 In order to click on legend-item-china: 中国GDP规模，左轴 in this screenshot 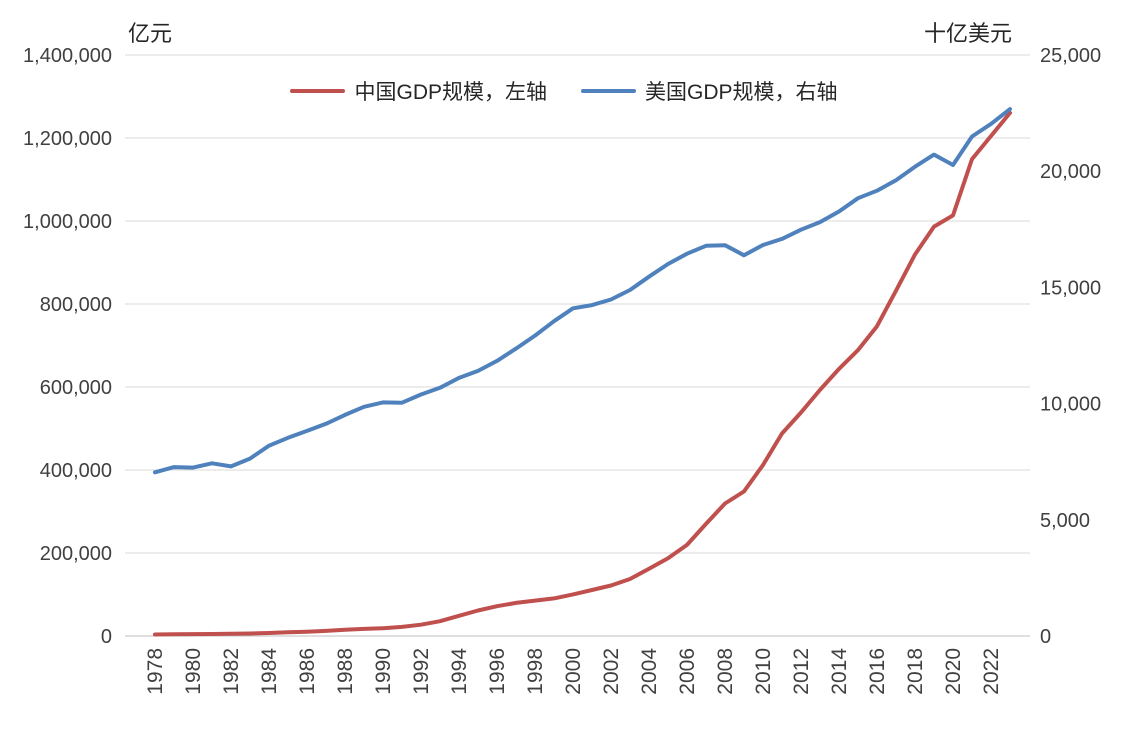, I will do `click(418, 91)`.